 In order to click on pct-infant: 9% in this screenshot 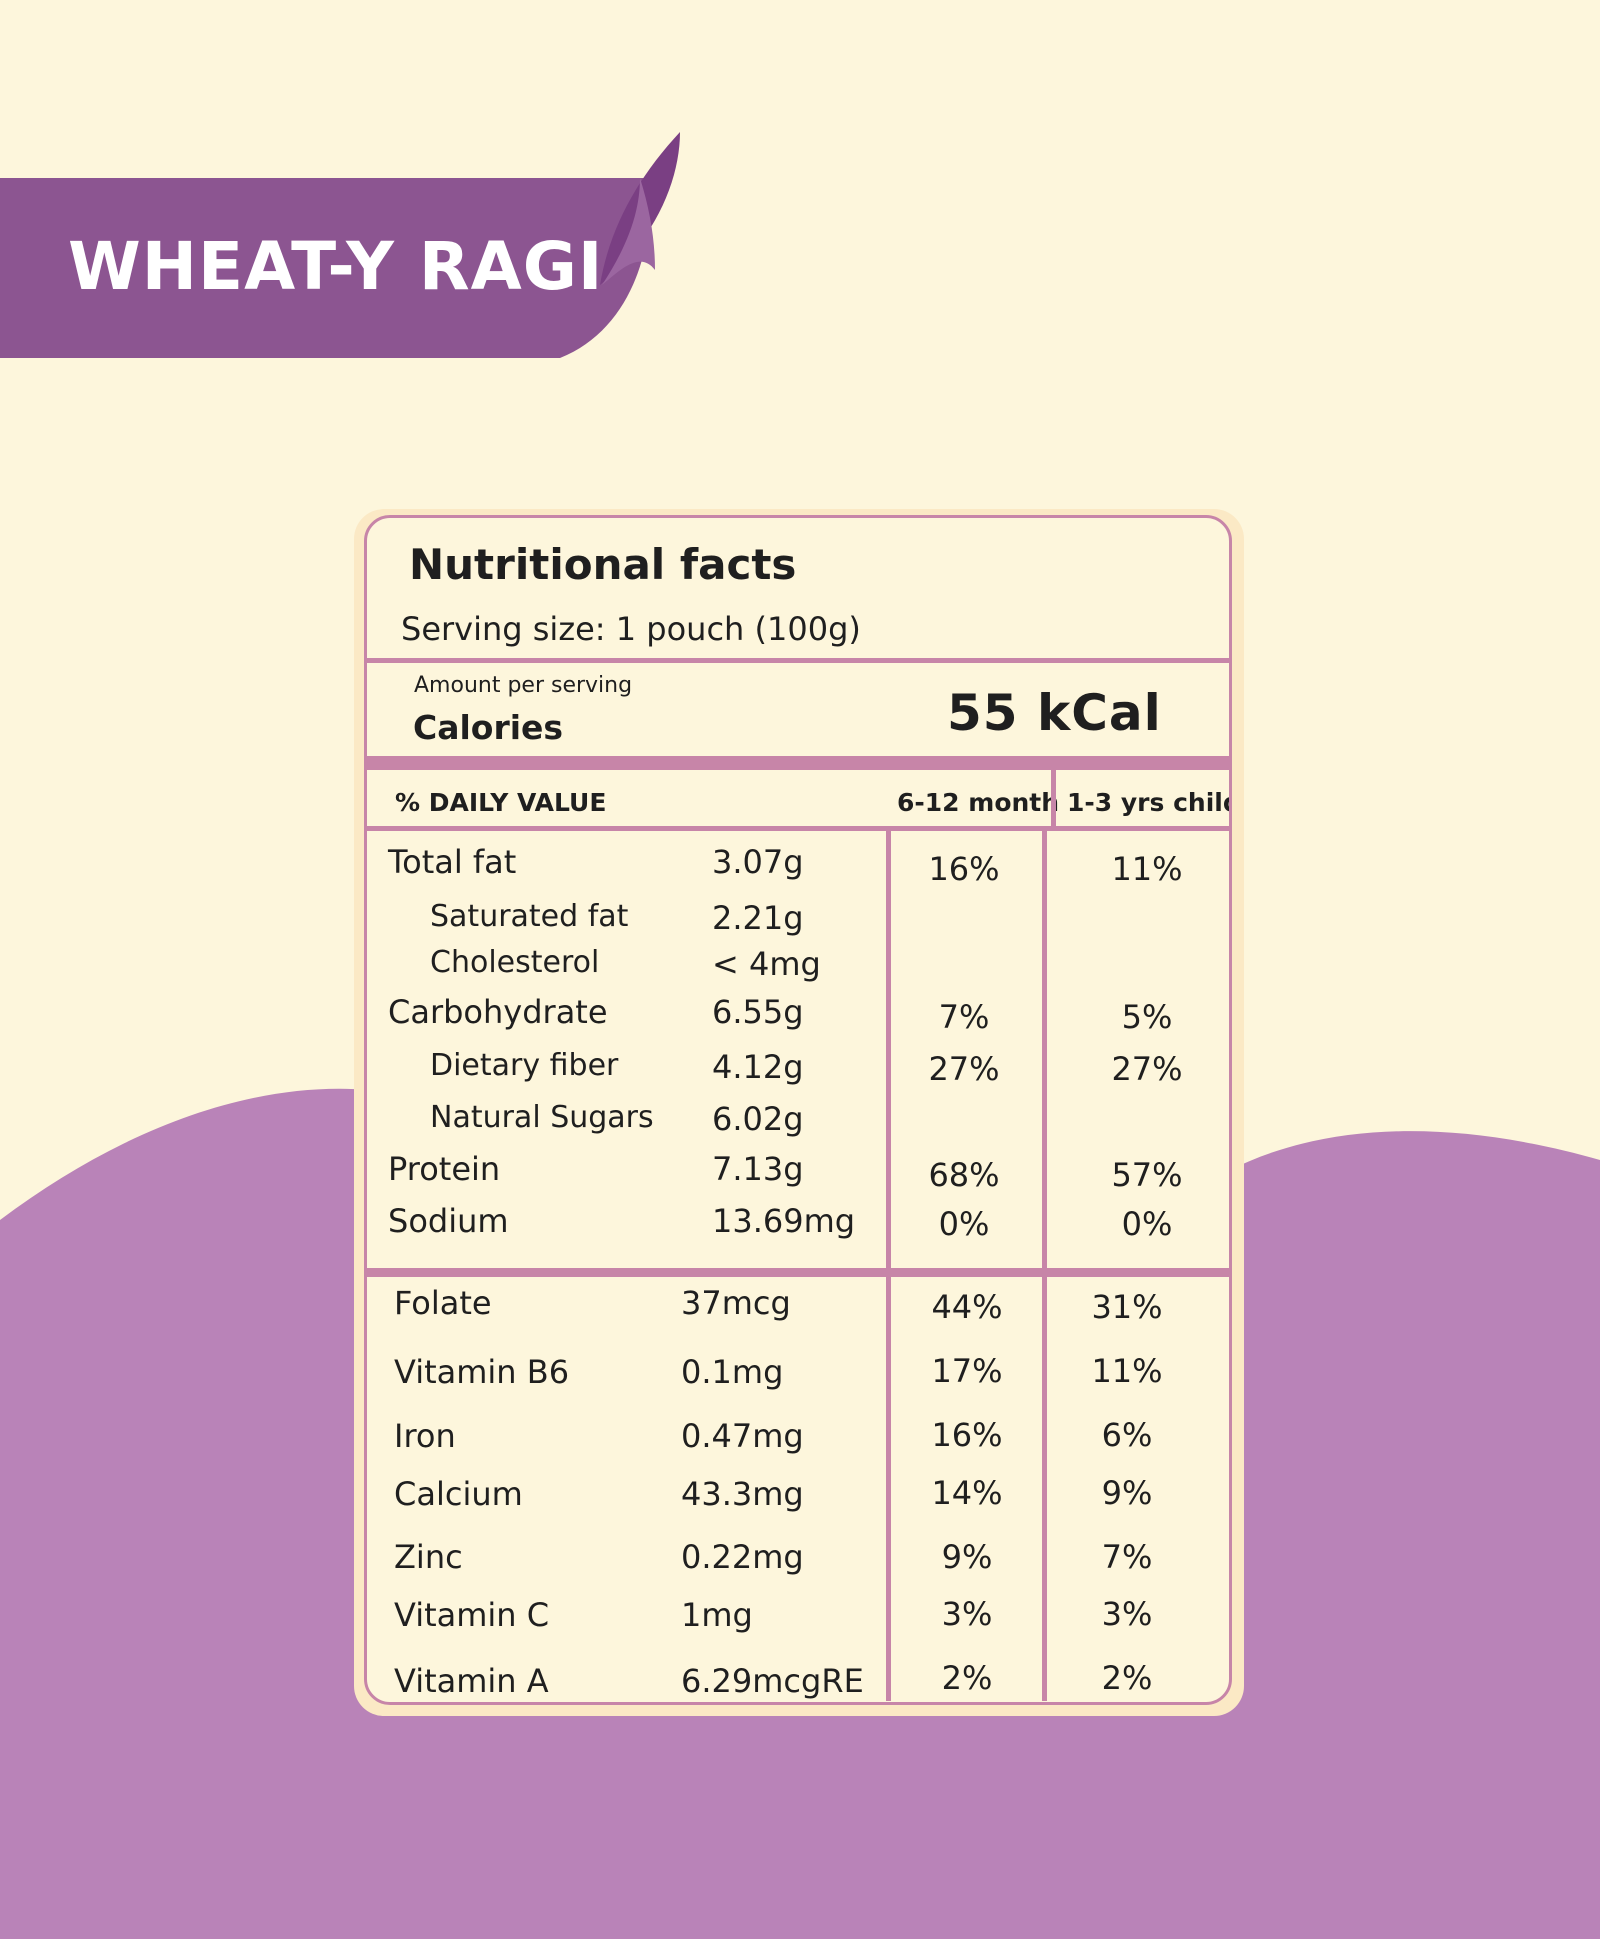, I will do `click(967, 1557)`.